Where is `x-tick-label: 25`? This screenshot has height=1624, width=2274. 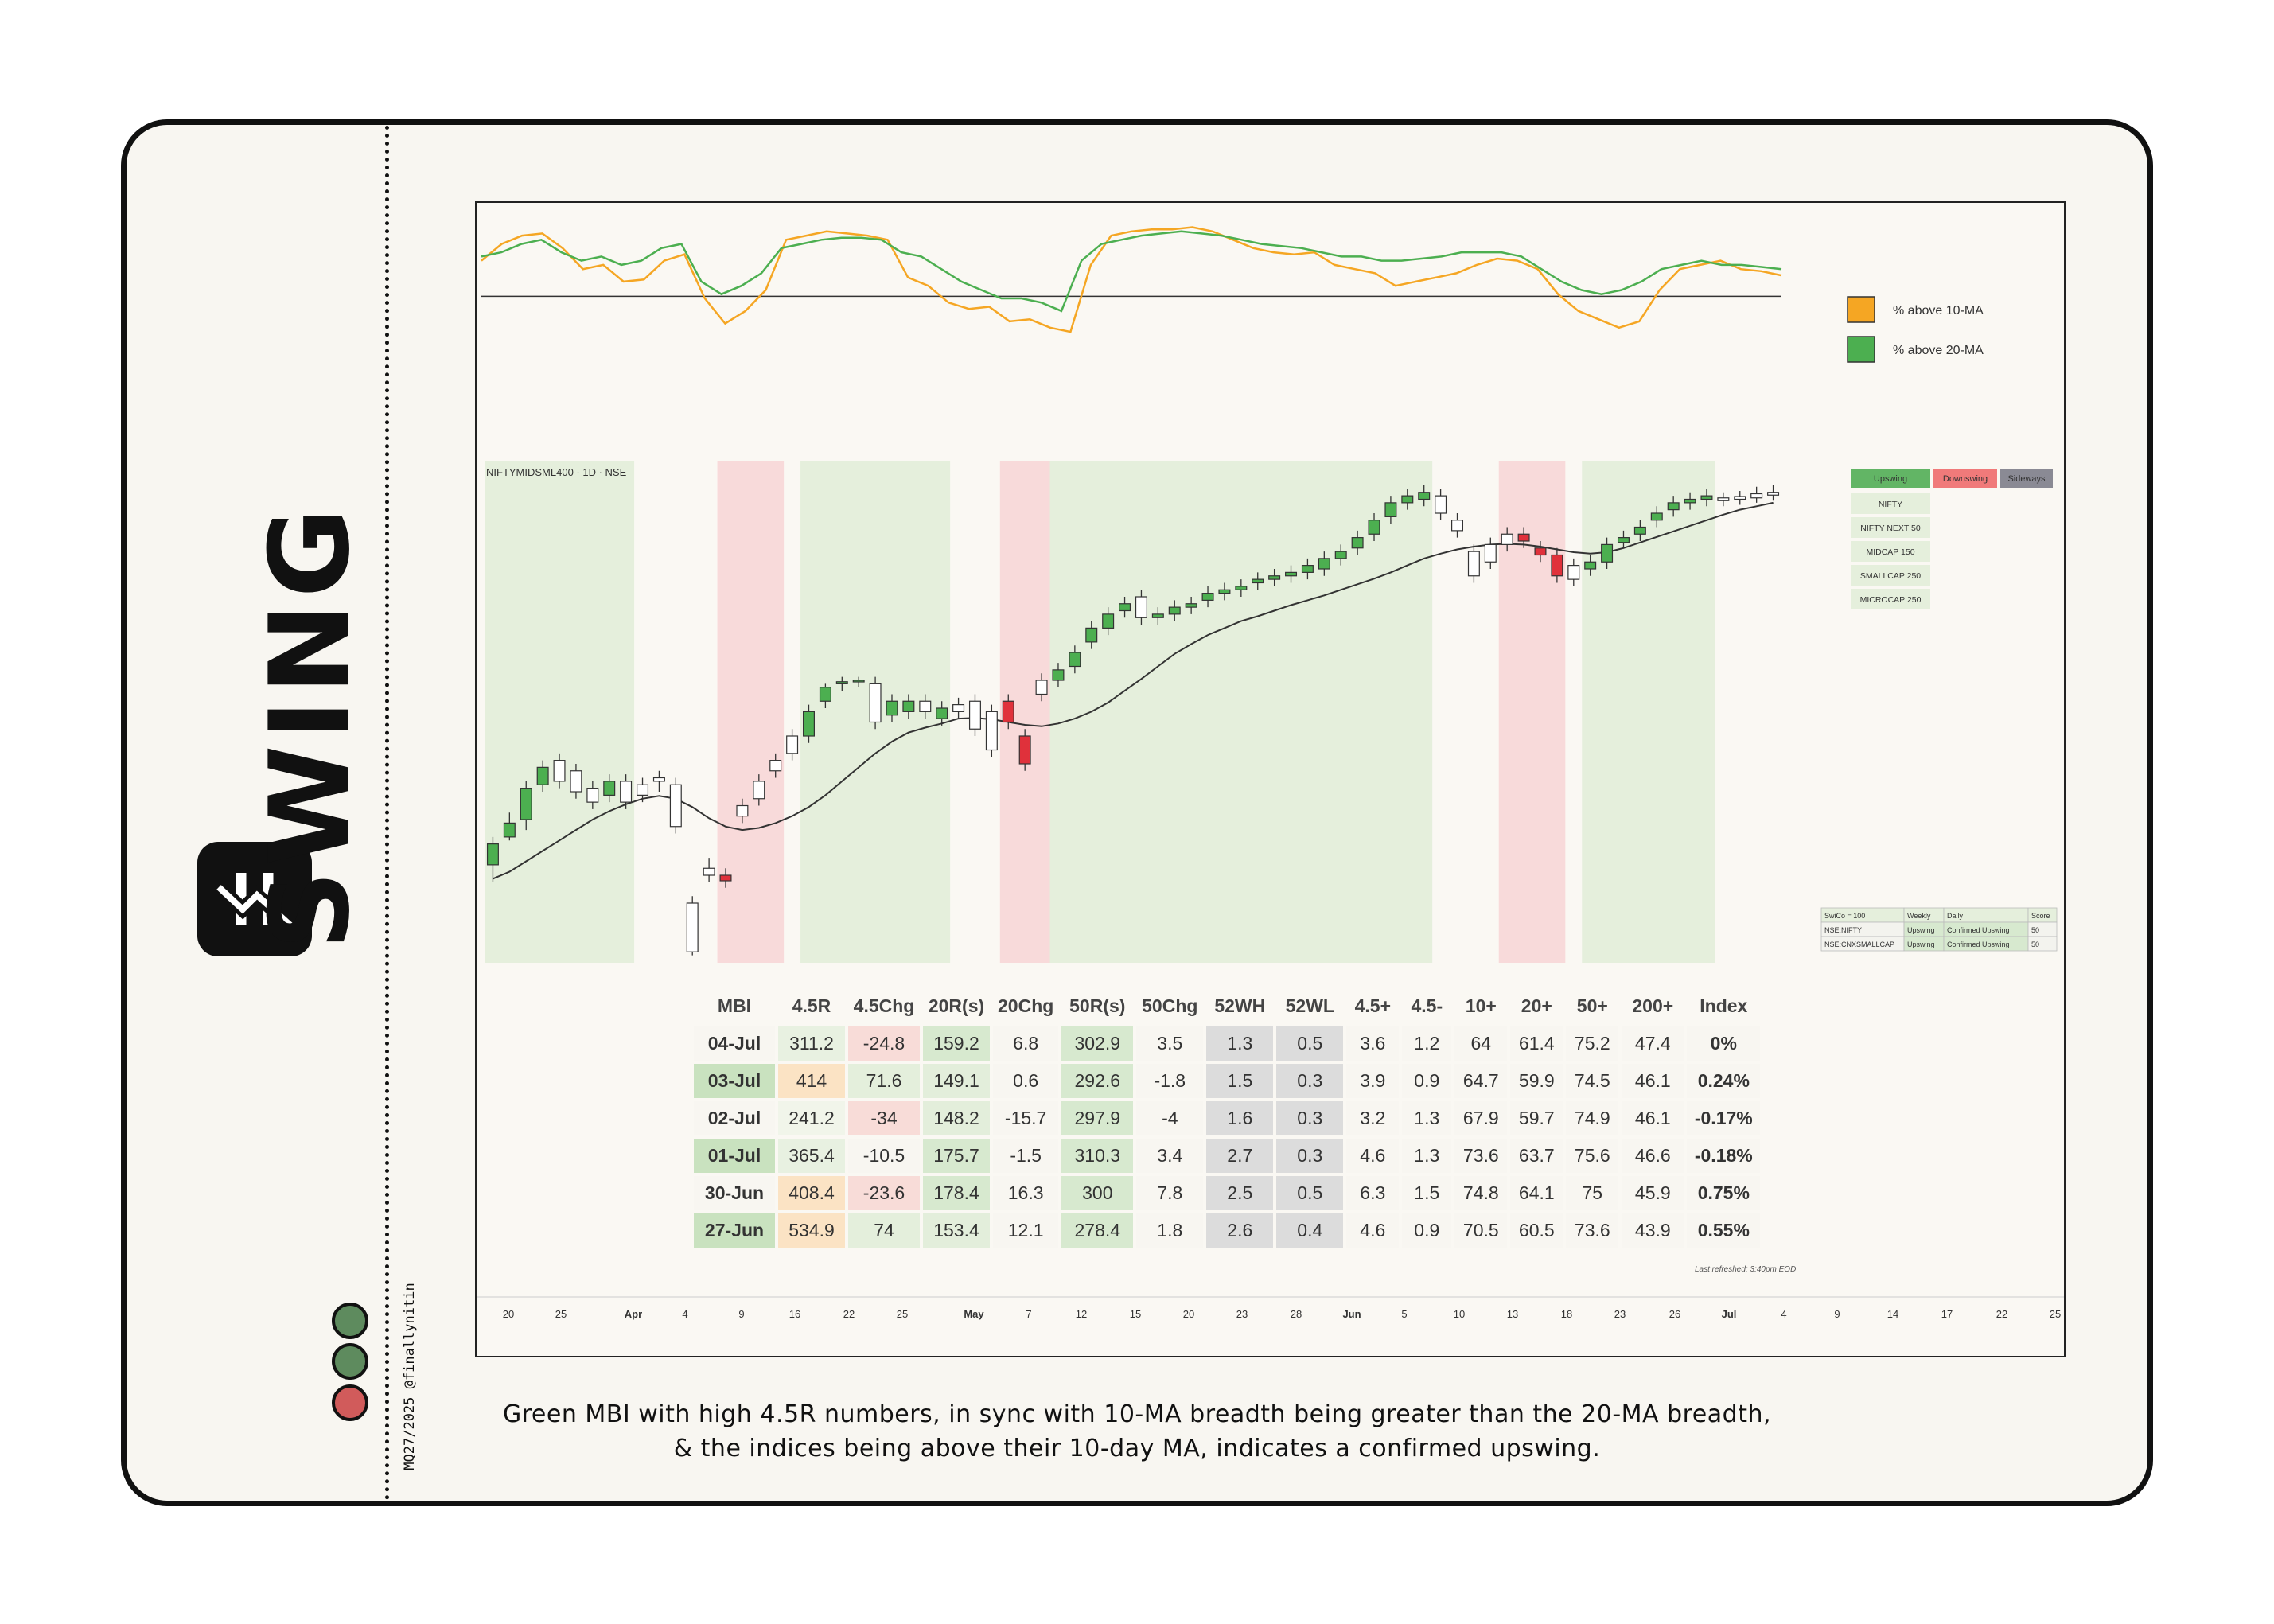
x-tick-label: 25 is located at coordinates (561, 1314).